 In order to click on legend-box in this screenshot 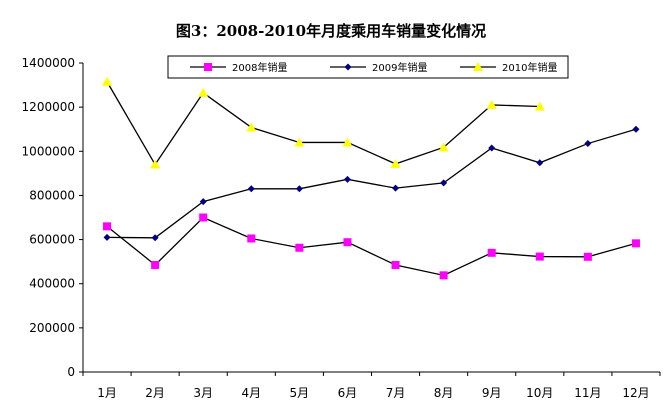, I will do `click(368, 67)`.